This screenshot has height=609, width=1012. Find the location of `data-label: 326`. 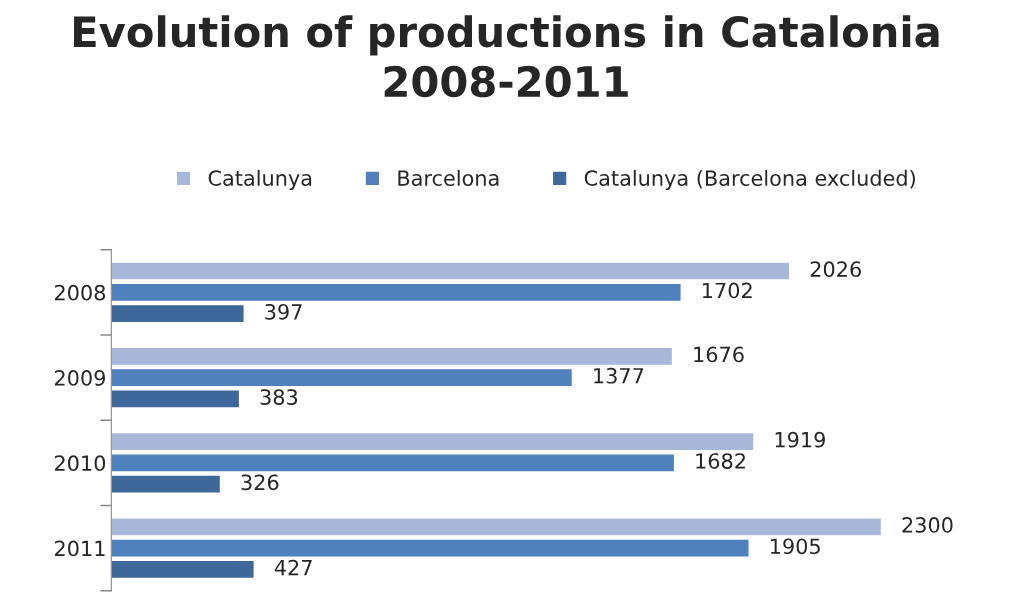

data-label: 326 is located at coordinates (260, 482).